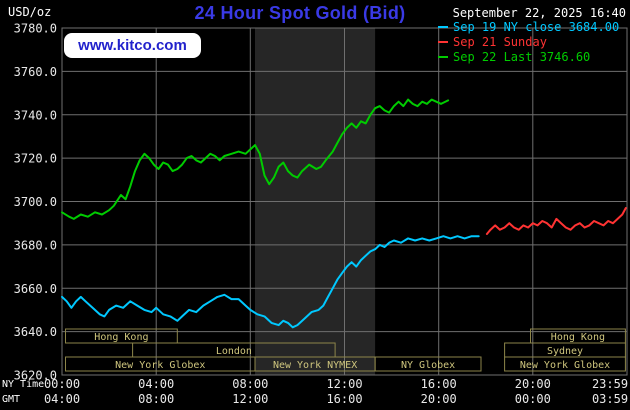 The width and height of the screenshot is (630, 410). I want to click on x-tick-ny-time: 12:00, so click(344, 384).